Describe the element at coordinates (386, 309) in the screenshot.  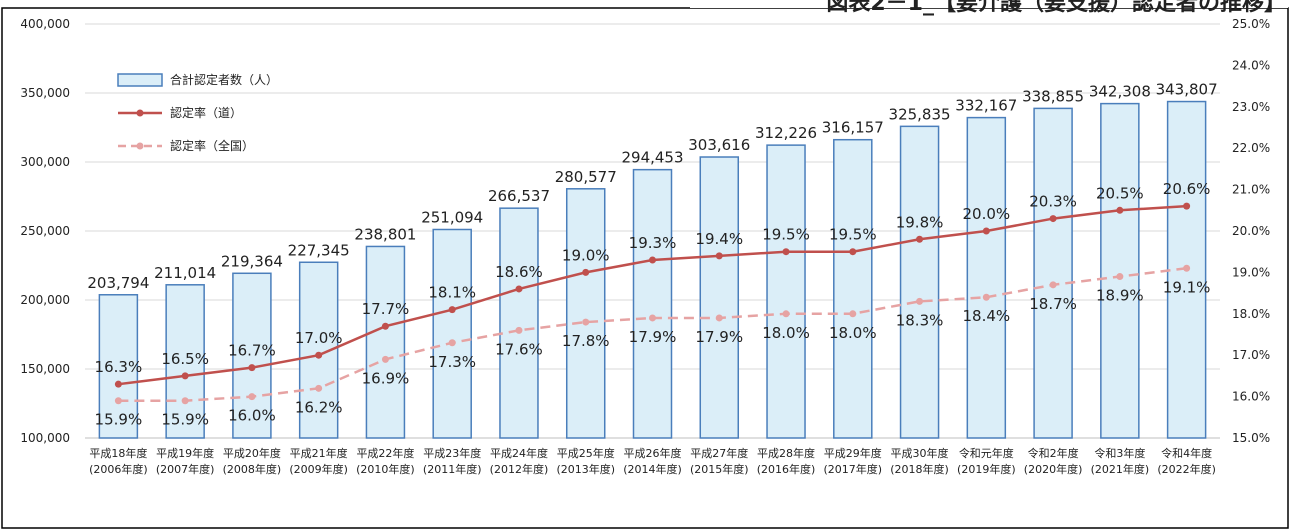
I see `line-value-label: 17.7%` at that location.